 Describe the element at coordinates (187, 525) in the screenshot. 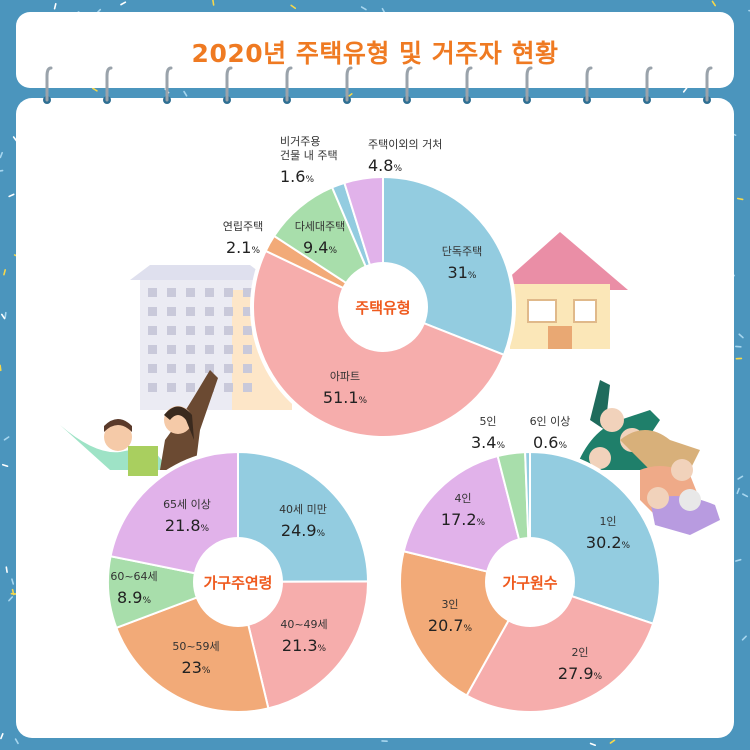

I see `slice-value: 21.8%` at that location.